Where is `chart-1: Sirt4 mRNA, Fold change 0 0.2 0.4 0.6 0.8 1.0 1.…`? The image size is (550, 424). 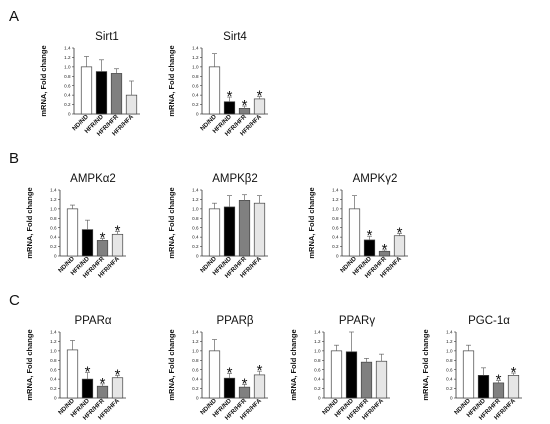 chart-1: Sirt4 mRNA, Fold change 0 0.2 0.4 0.6 0.8 1.0 1.… is located at coordinates (217, 84).